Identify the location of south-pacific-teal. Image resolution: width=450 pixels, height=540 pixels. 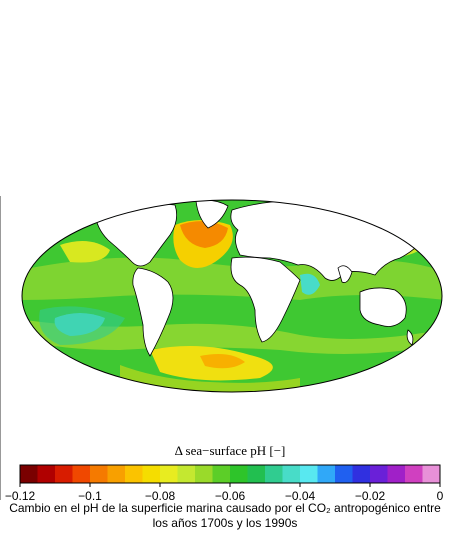
(82, 325).